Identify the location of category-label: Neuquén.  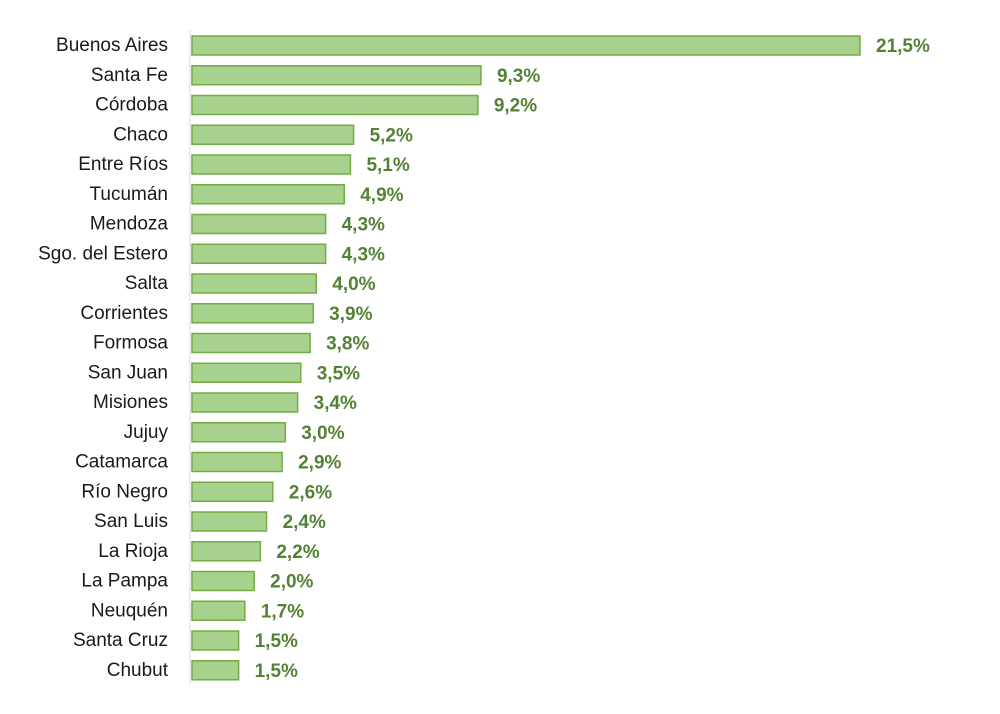
(129, 610).